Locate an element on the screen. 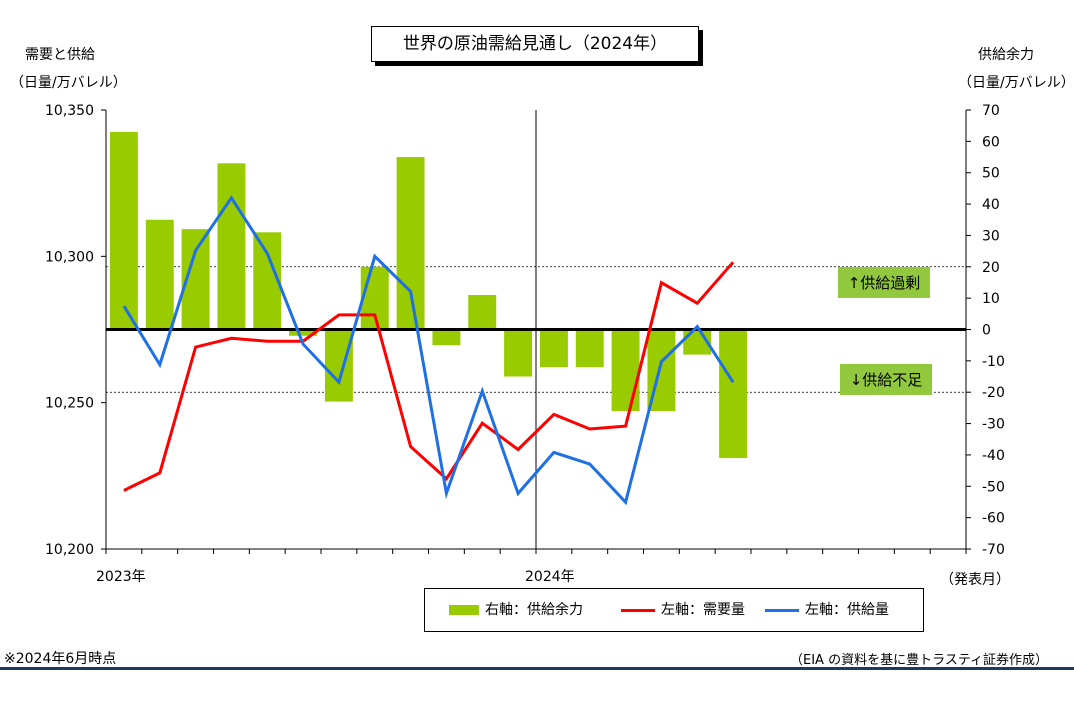  legend-label-demand: 左軸：需要量 is located at coordinates (703, 610).